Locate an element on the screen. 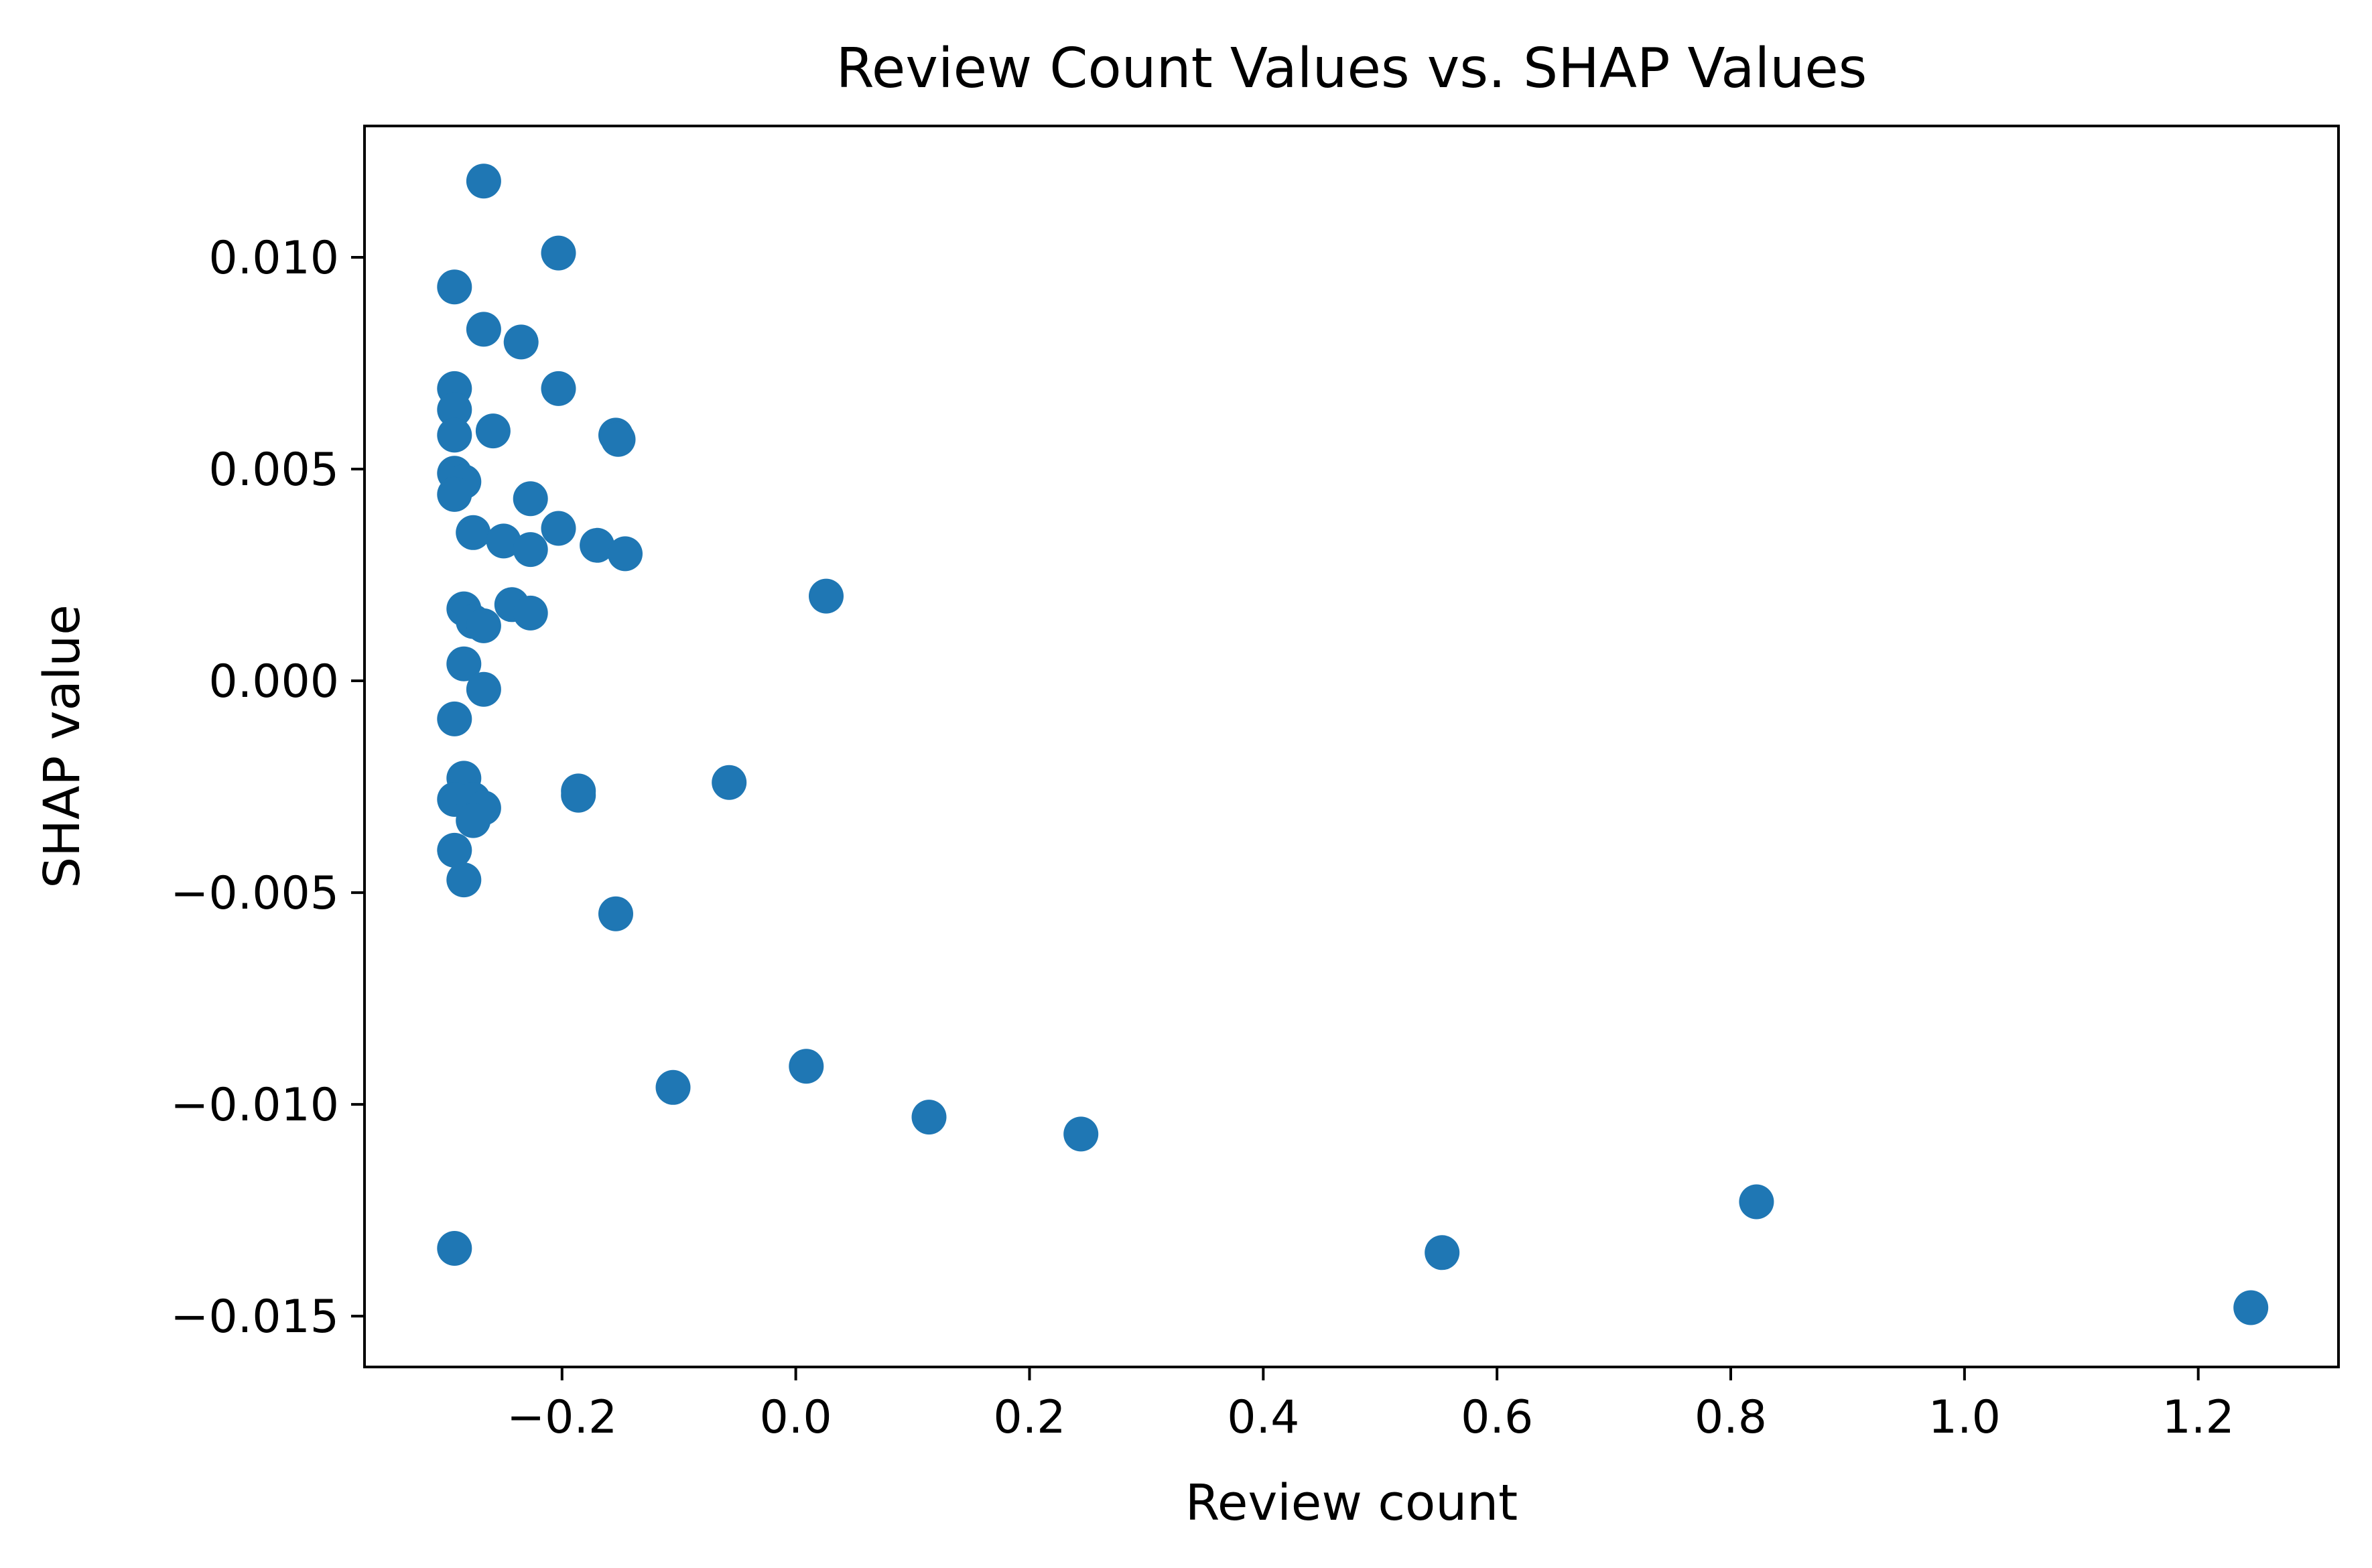 This screenshot has height=1568, width=2372. y-tick-label: −0.015 is located at coordinates (255, 1317).